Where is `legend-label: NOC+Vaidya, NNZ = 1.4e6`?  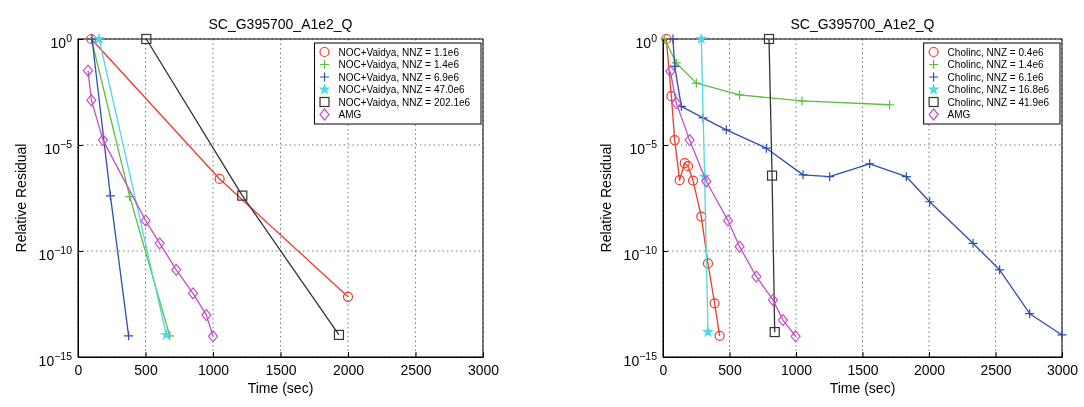
legend-label: NOC+Vaidya, NNZ = 1.4e6 is located at coordinates (399, 64).